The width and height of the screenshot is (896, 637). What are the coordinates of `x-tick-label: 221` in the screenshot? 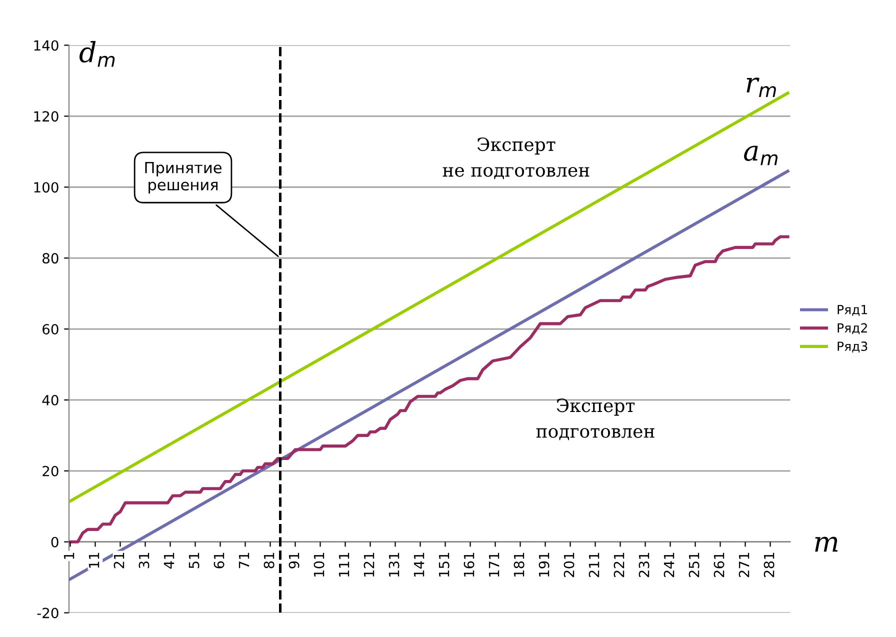 It's located at (619, 565).